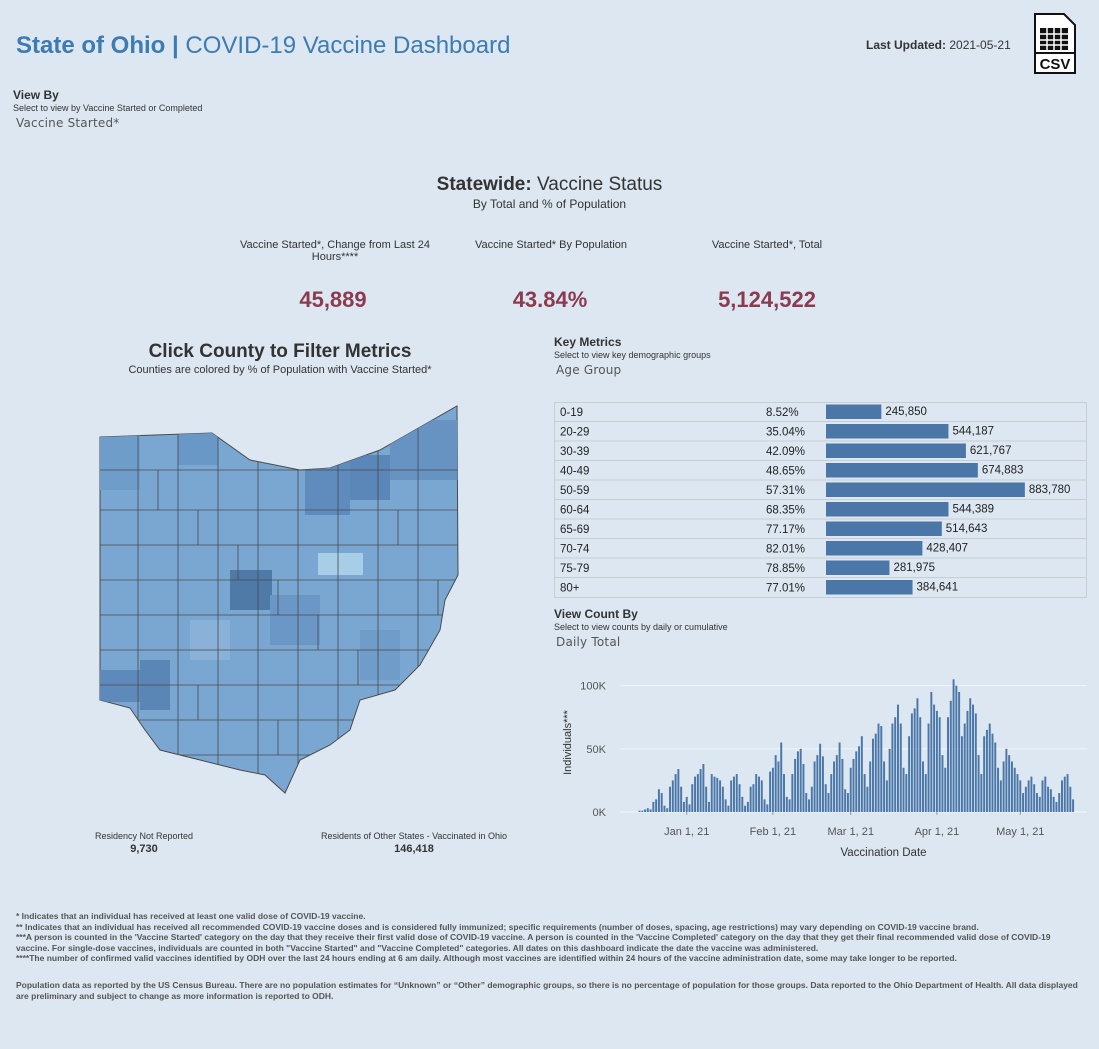  I want to click on y-tick-label: 50K, so click(596, 750).